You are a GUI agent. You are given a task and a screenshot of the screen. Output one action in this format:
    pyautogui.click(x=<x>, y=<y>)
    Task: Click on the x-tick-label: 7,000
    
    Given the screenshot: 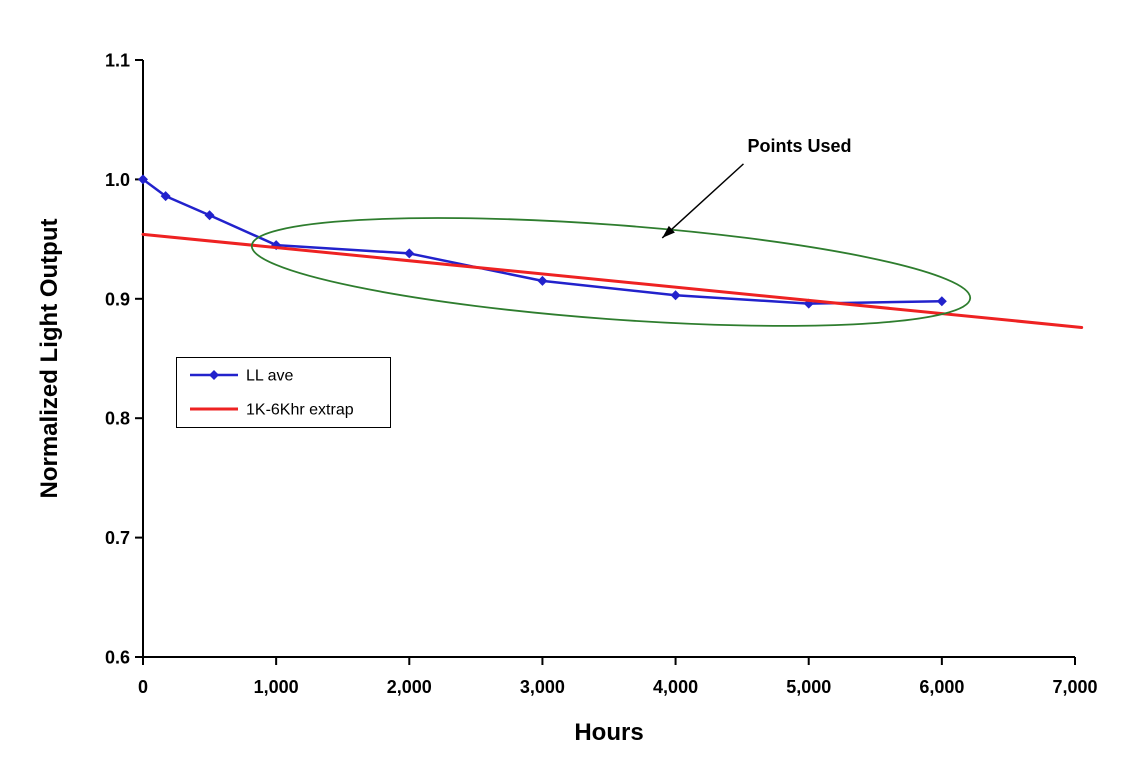 What is the action you would take?
    pyautogui.click(x=1074, y=687)
    